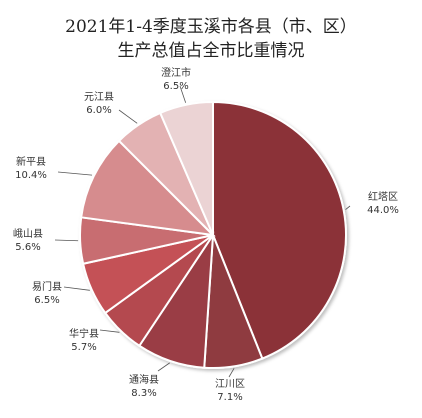  What do you see at coordinates (383, 196) in the screenshot?
I see `slice-label: 红塔区` at bounding box center [383, 196].